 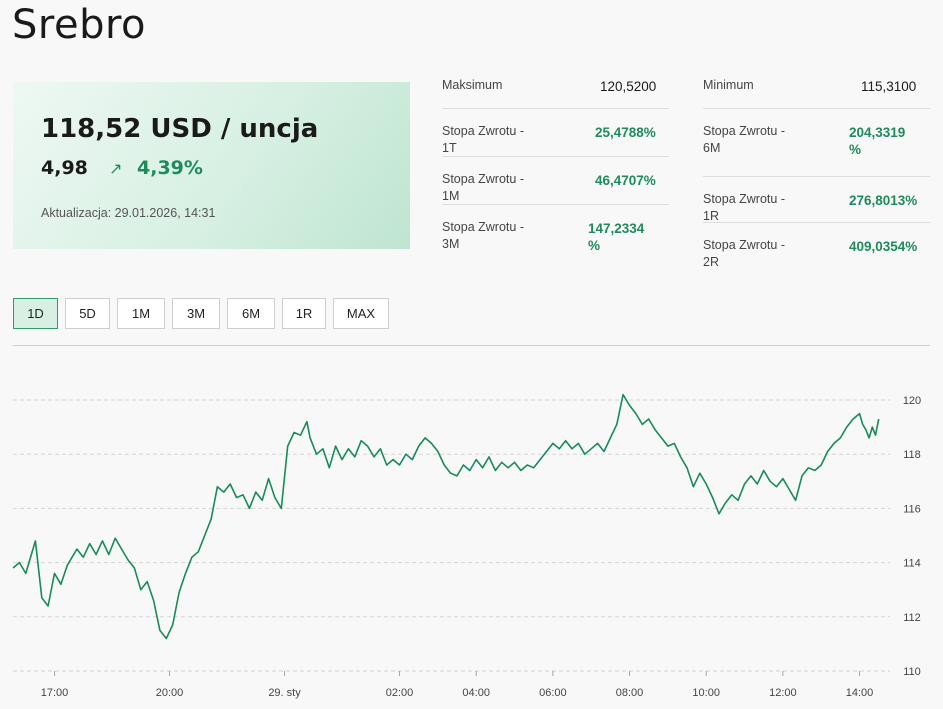 What do you see at coordinates (141, 313) in the screenshot?
I see `range-button-1m: 1M` at bounding box center [141, 313].